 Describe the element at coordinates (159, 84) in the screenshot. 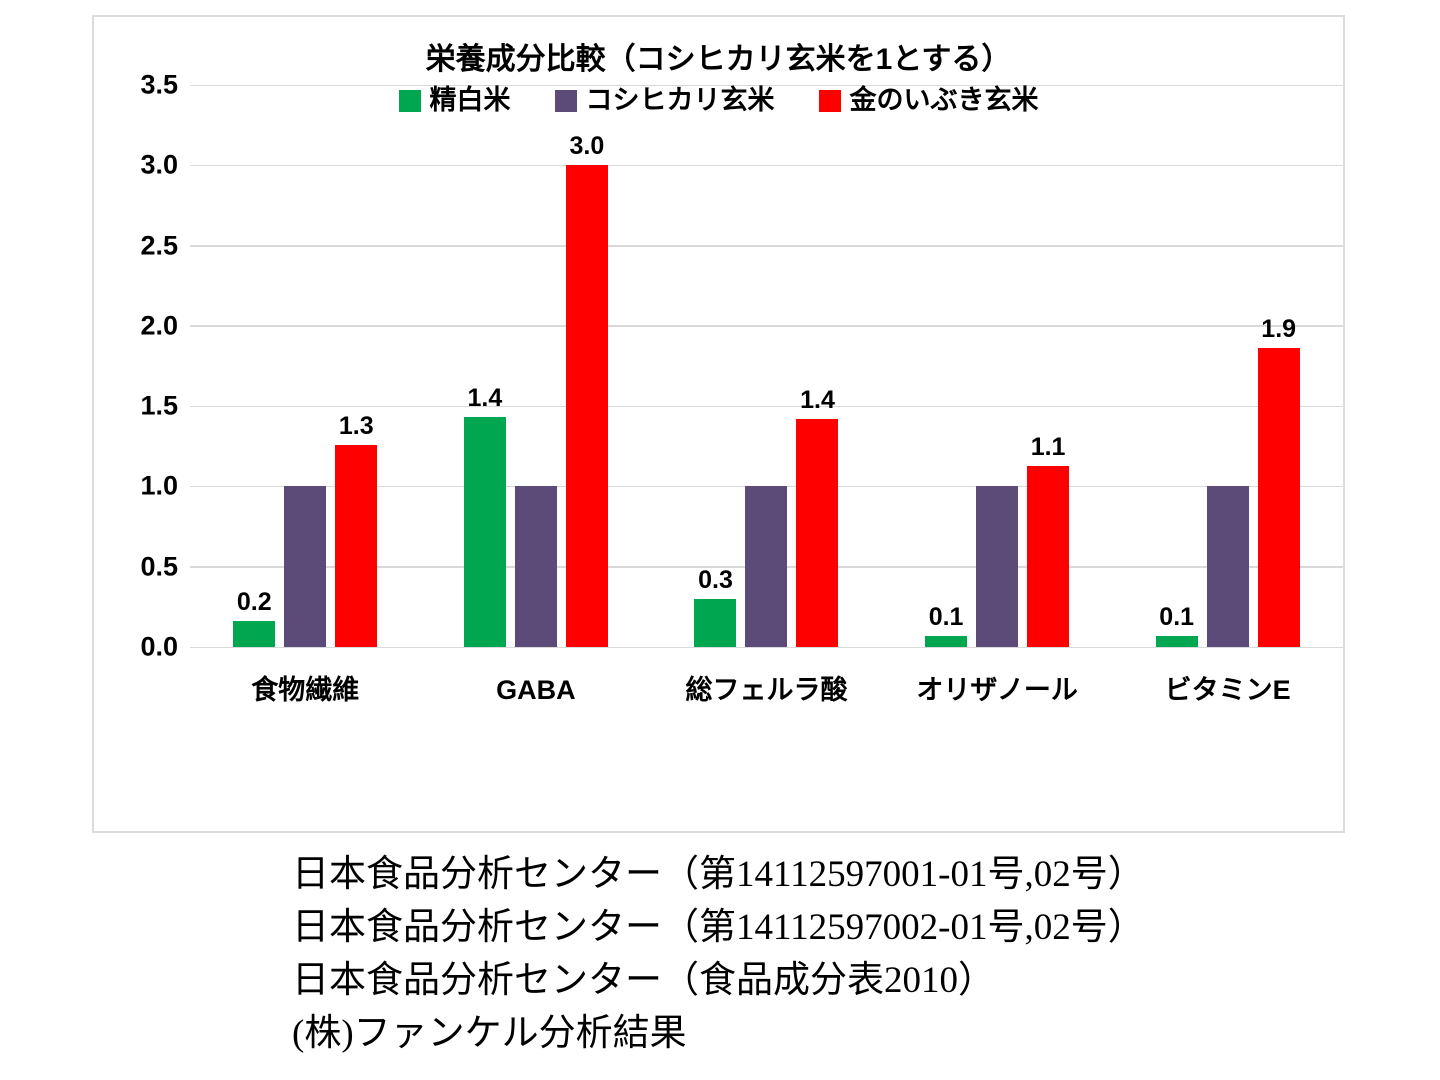

I see `y-tick-label: 3.5` at that location.